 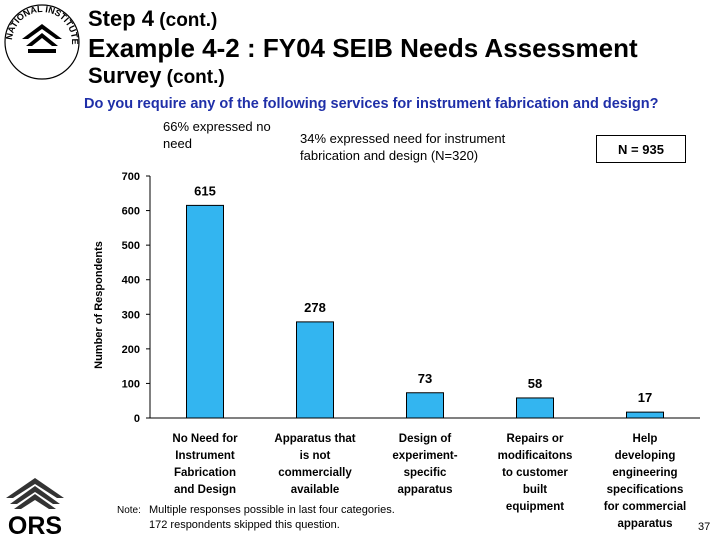 What do you see at coordinates (645, 439) in the screenshot?
I see `category-label: Help` at bounding box center [645, 439].